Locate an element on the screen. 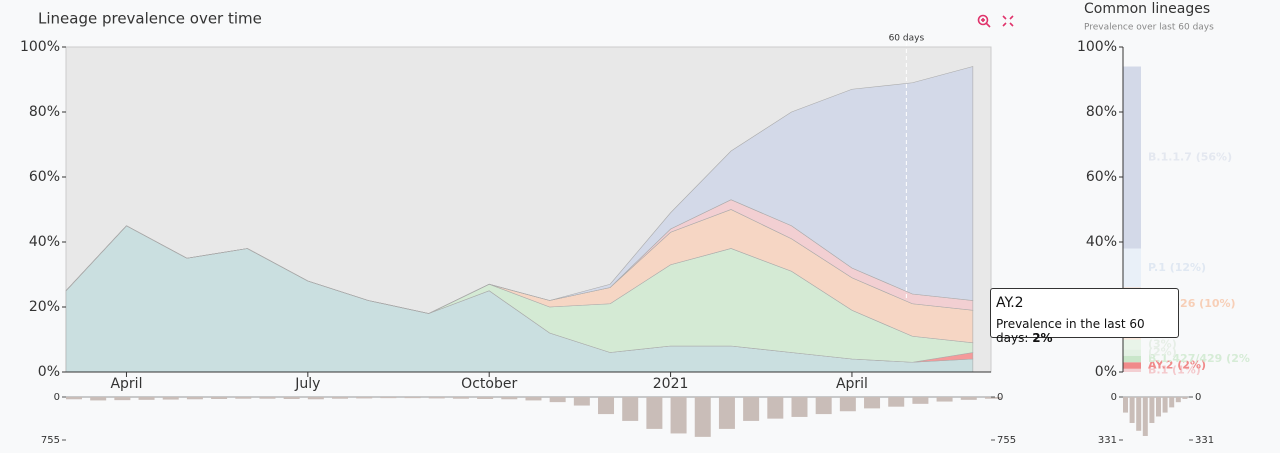 Image resolution: width=1280 pixels, height=453 pixels. panel-subtitle: Prevalence over last 60 days is located at coordinates (1149, 28).